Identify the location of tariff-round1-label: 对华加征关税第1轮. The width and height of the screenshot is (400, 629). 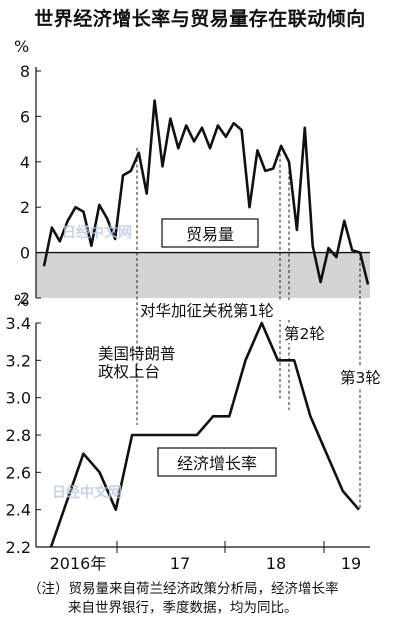
(207, 311).